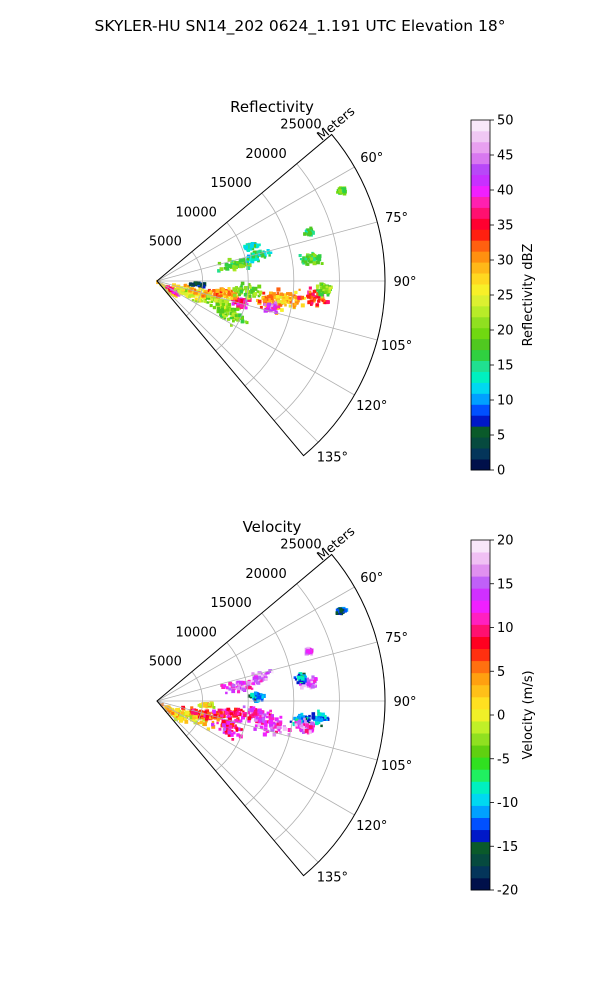  Describe the element at coordinates (232, 707) in the screenshot. I see `range-ring` at that location.